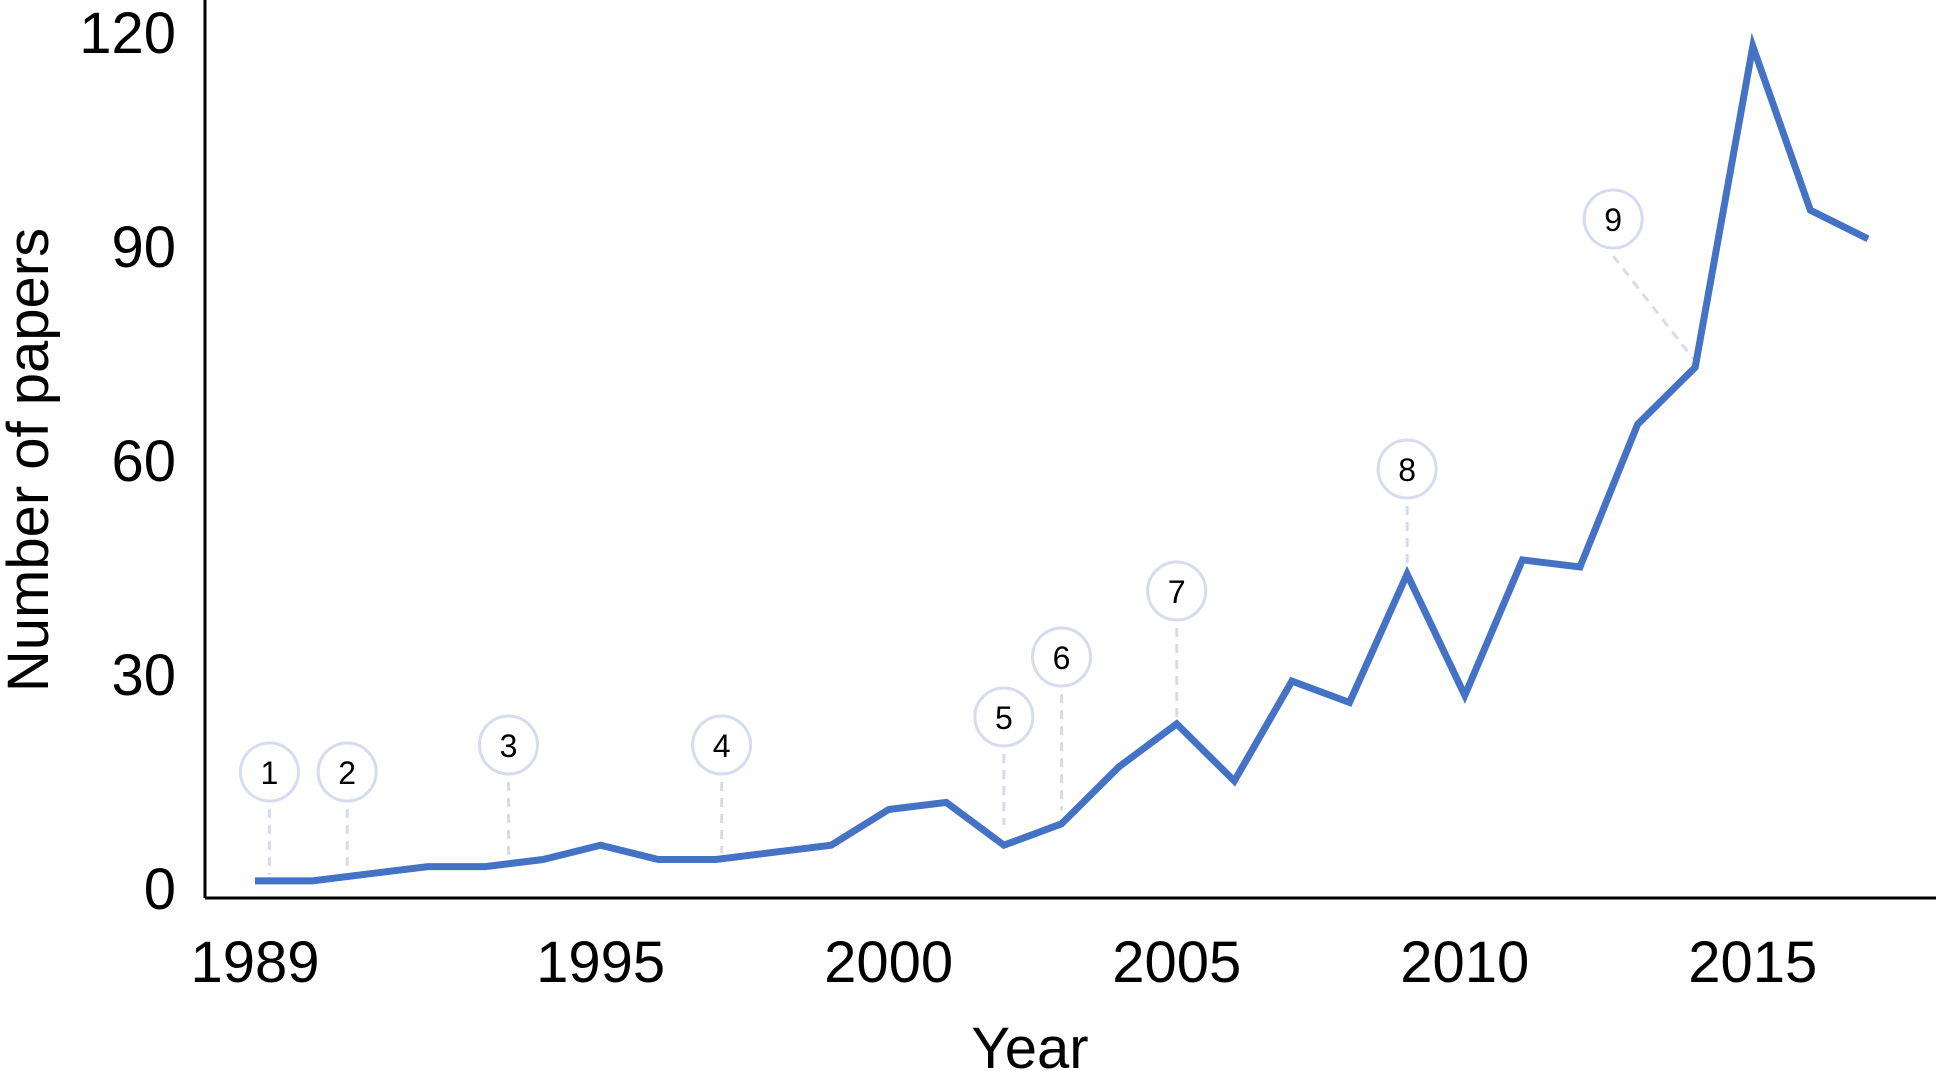 The width and height of the screenshot is (1936, 1071). Describe the element at coordinates (508, 786) in the screenshot. I see `annotation-marker: 3` at that location.